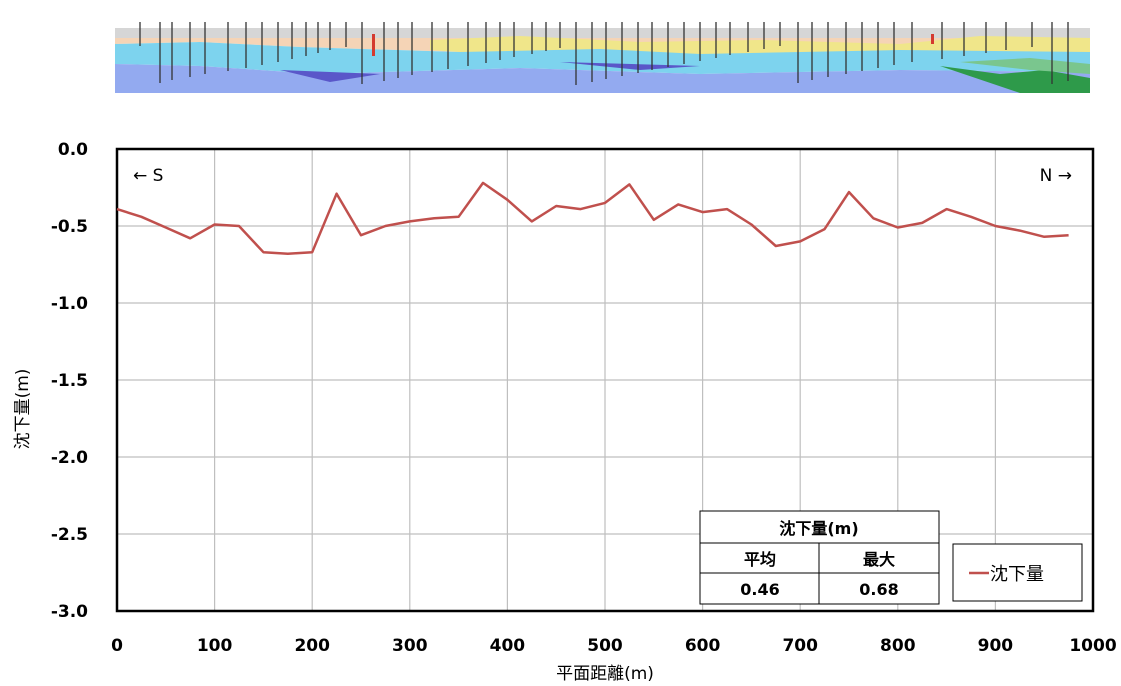 This screenshot has height=686, width=1121. I want to click on legend: 沈下量, so click(1017, 572).